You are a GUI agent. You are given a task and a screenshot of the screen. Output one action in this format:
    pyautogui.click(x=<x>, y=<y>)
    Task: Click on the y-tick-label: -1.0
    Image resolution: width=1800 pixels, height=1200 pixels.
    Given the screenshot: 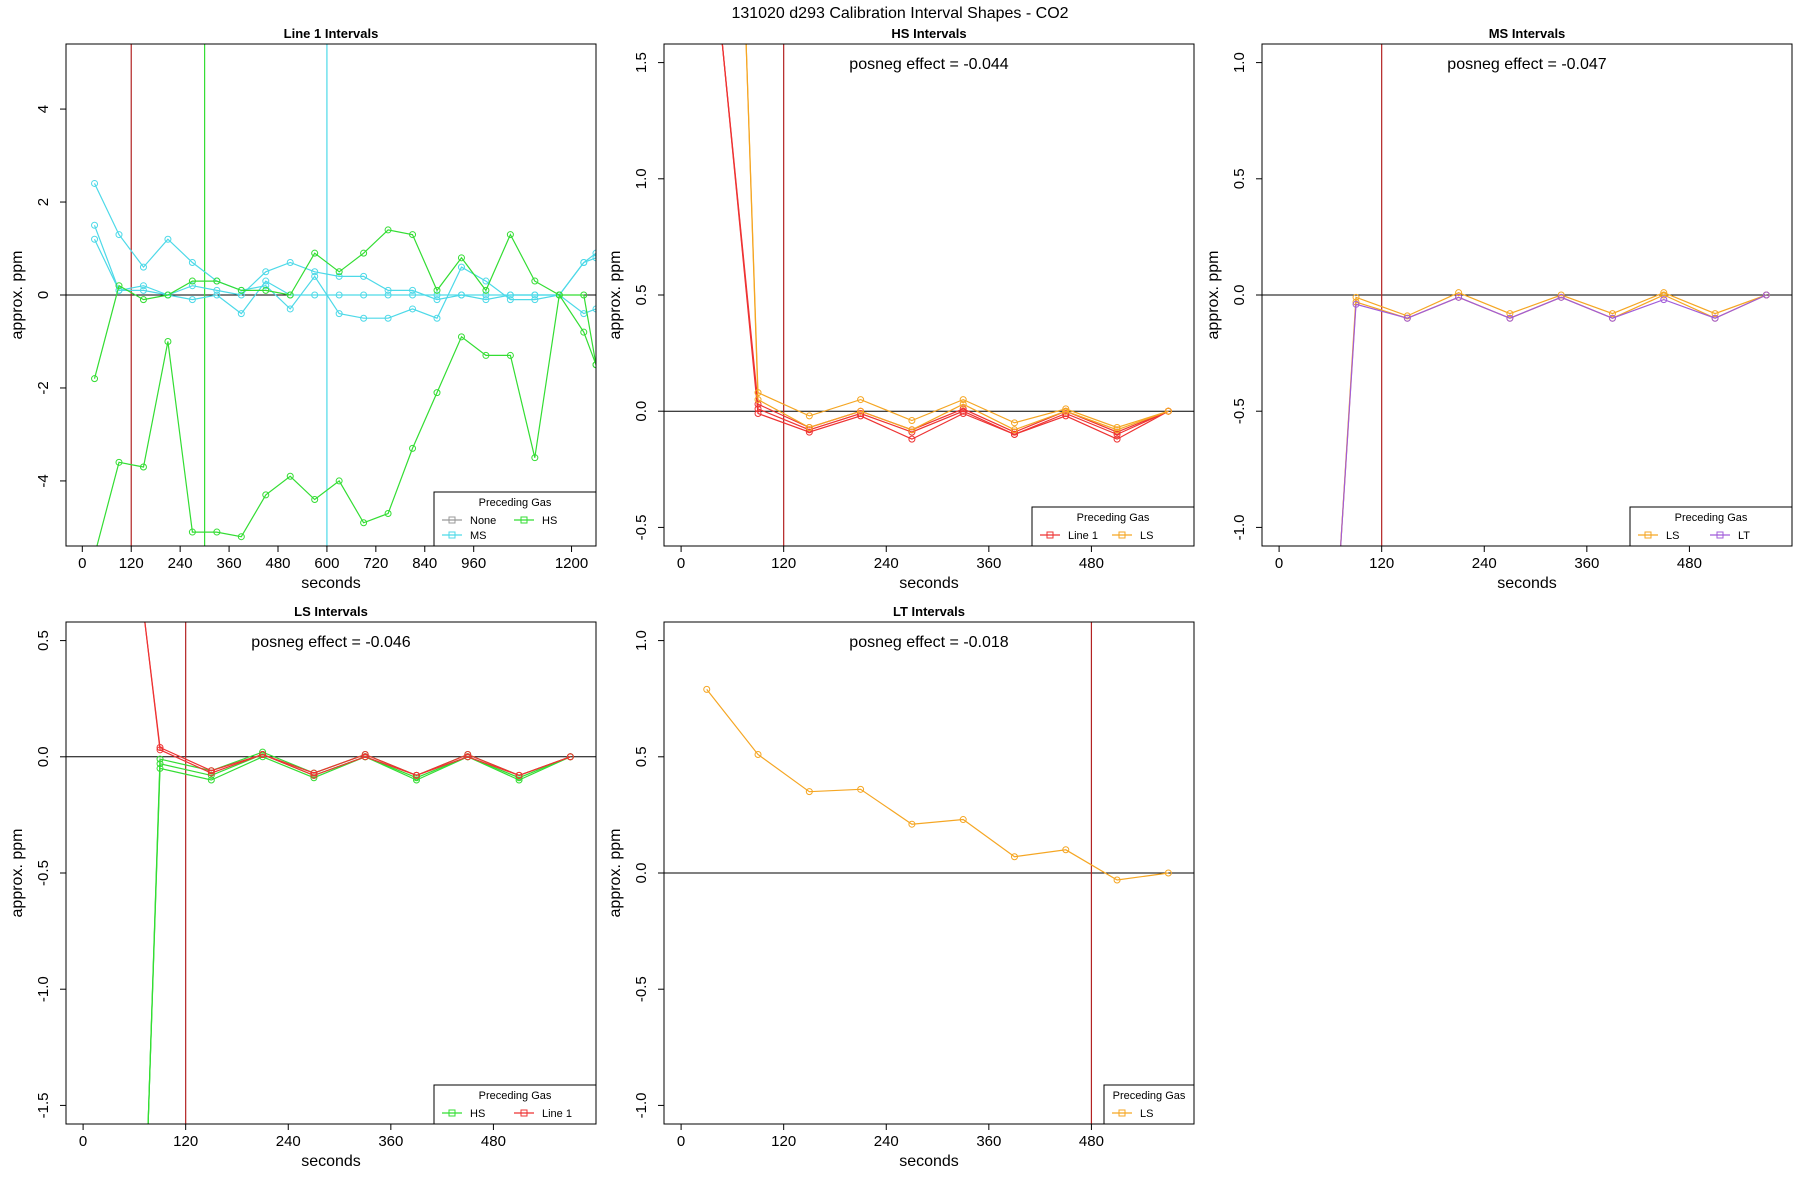 What is the action you would take?
    pyautogui.click(x=641, y=1105)
    